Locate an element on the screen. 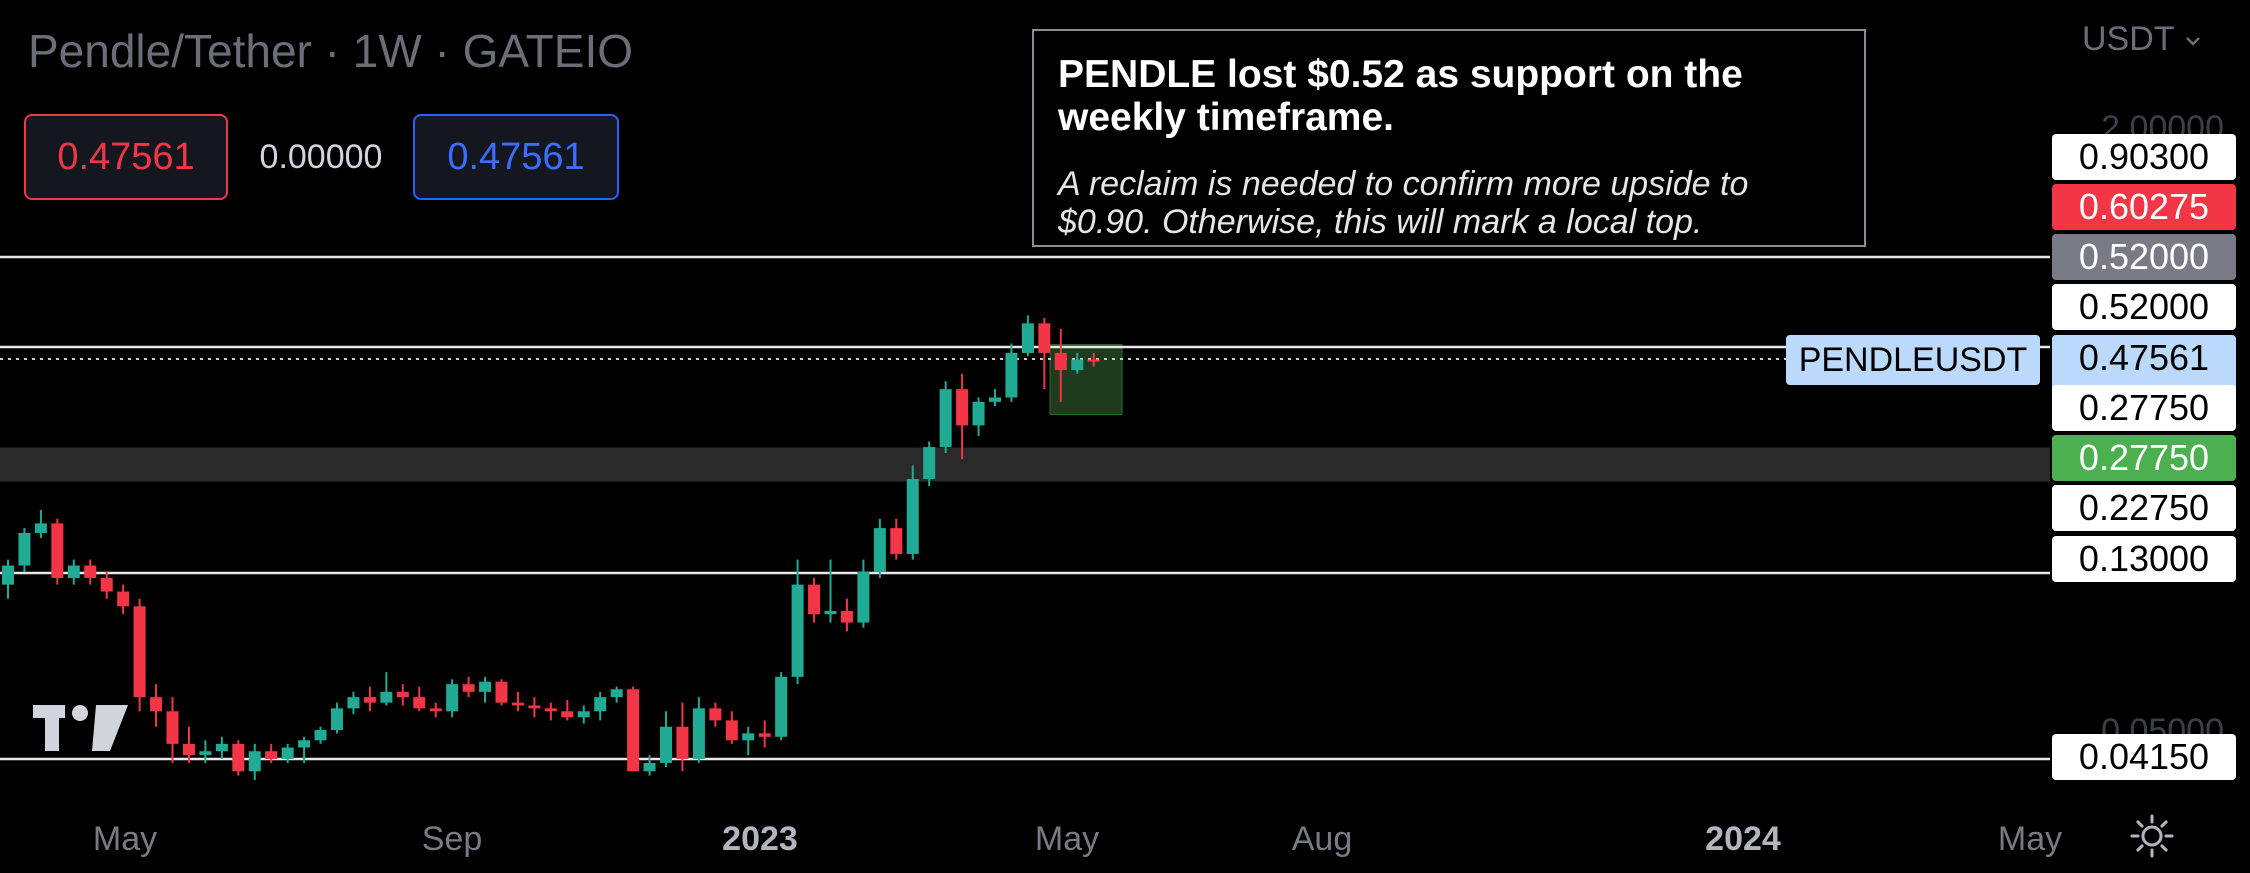  xaxis-label-4: Aug is located at coordinates (1322, 839).